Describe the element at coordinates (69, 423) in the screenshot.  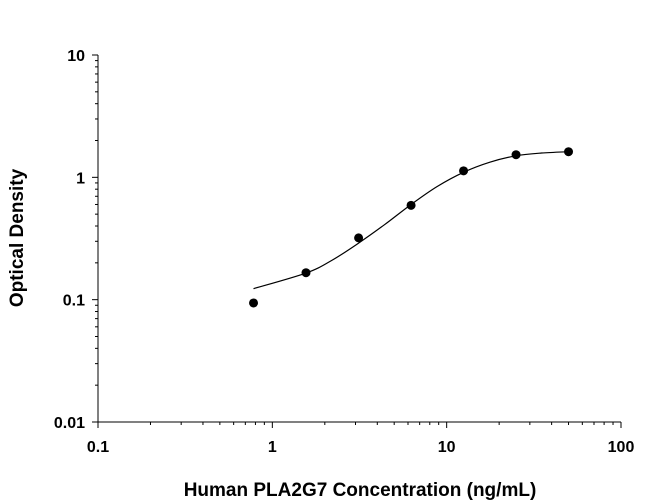
I see `y-tick-label: 0.01` at that location.